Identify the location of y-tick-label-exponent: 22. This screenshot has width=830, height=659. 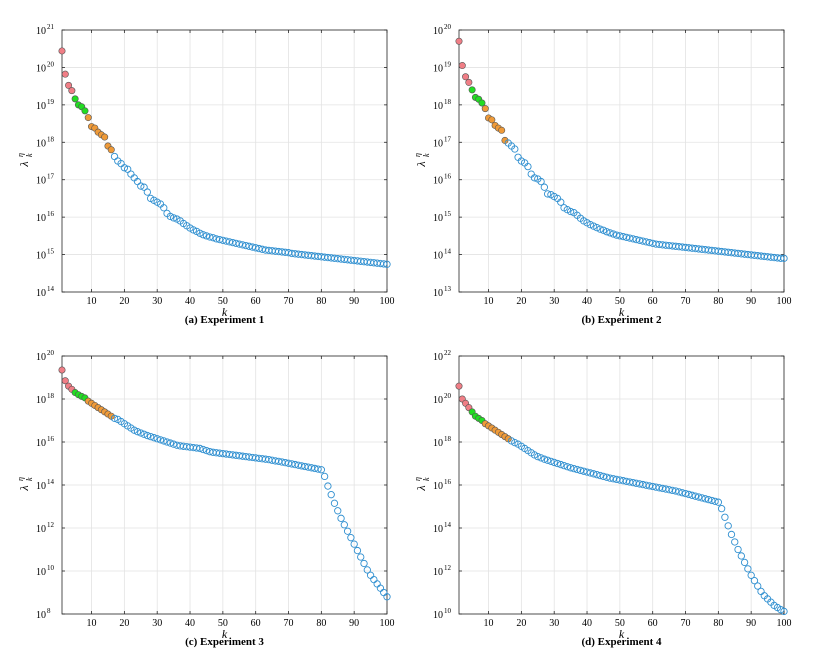
(448, 353).